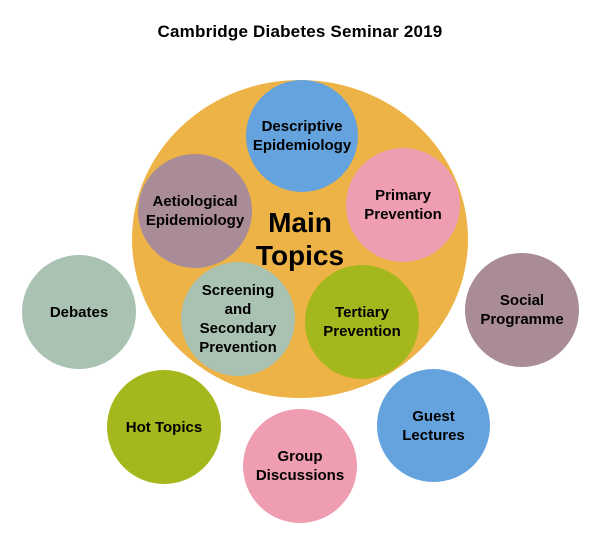 This screenshot has width=600, height=550. I want to click on topic-circle-aetiological-epidemiology: Aetiological Epidemiology, so click(195, 211).